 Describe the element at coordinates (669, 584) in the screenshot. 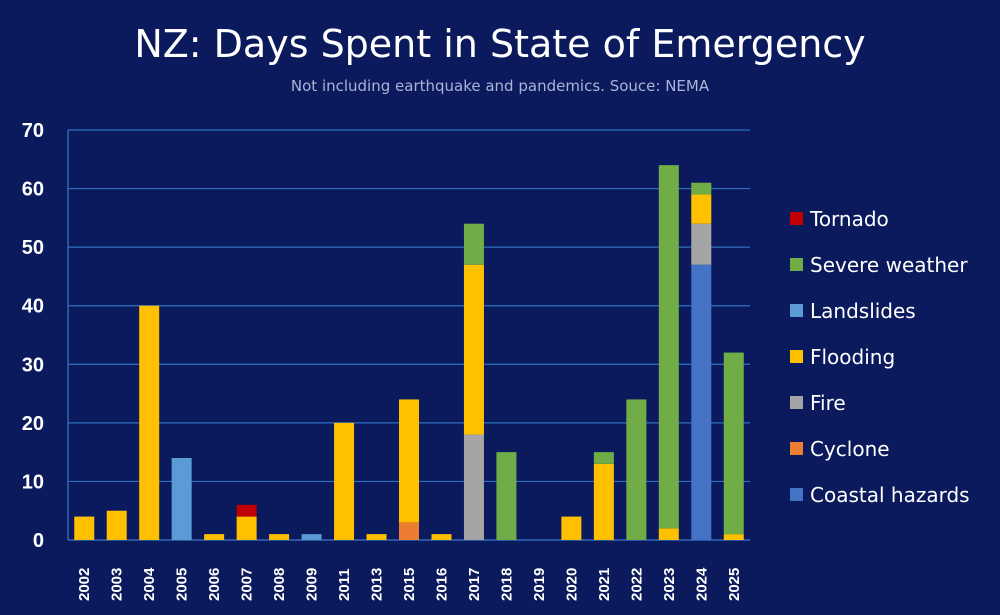

I see `x-tick-label: 2023` at that location.